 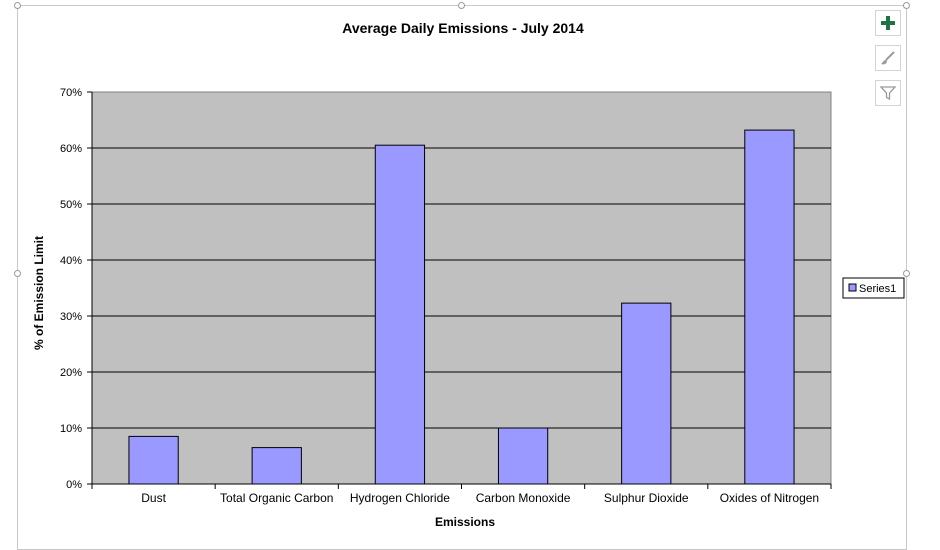 What do you see at coordinates (71, 373) in the screenshot?
I see `y-tick-label: 20%` at bounding box center [71, 373].